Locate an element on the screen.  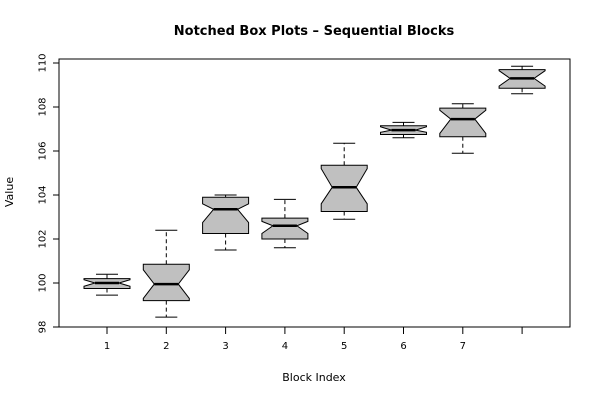
chart-title: Notched Box Plots – Sequential Blocks is located at coordinates (314, 31).